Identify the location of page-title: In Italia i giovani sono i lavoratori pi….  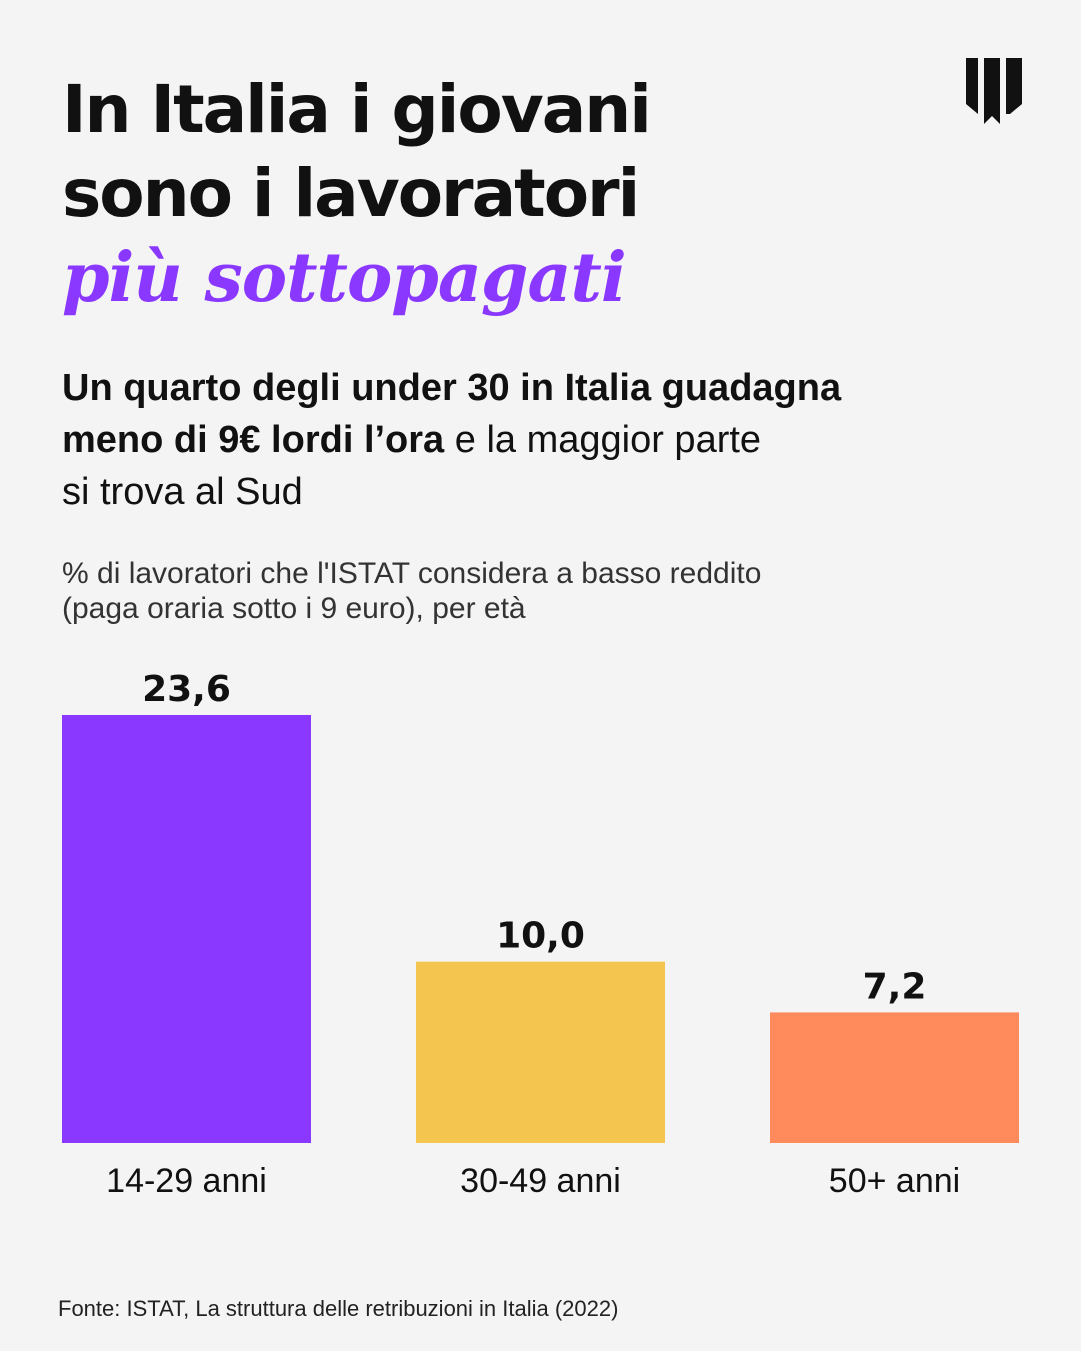
(492, 194).